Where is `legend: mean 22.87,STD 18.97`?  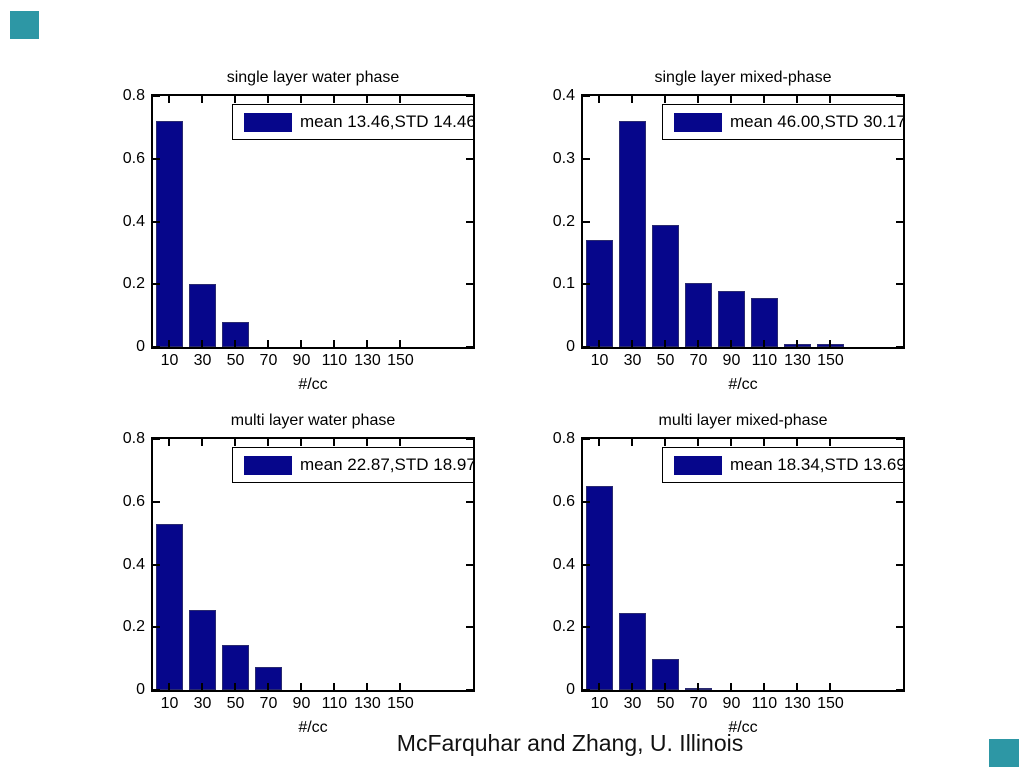
legend: mean 22.87,STD 18.97 is located at coordinates (354, 465).